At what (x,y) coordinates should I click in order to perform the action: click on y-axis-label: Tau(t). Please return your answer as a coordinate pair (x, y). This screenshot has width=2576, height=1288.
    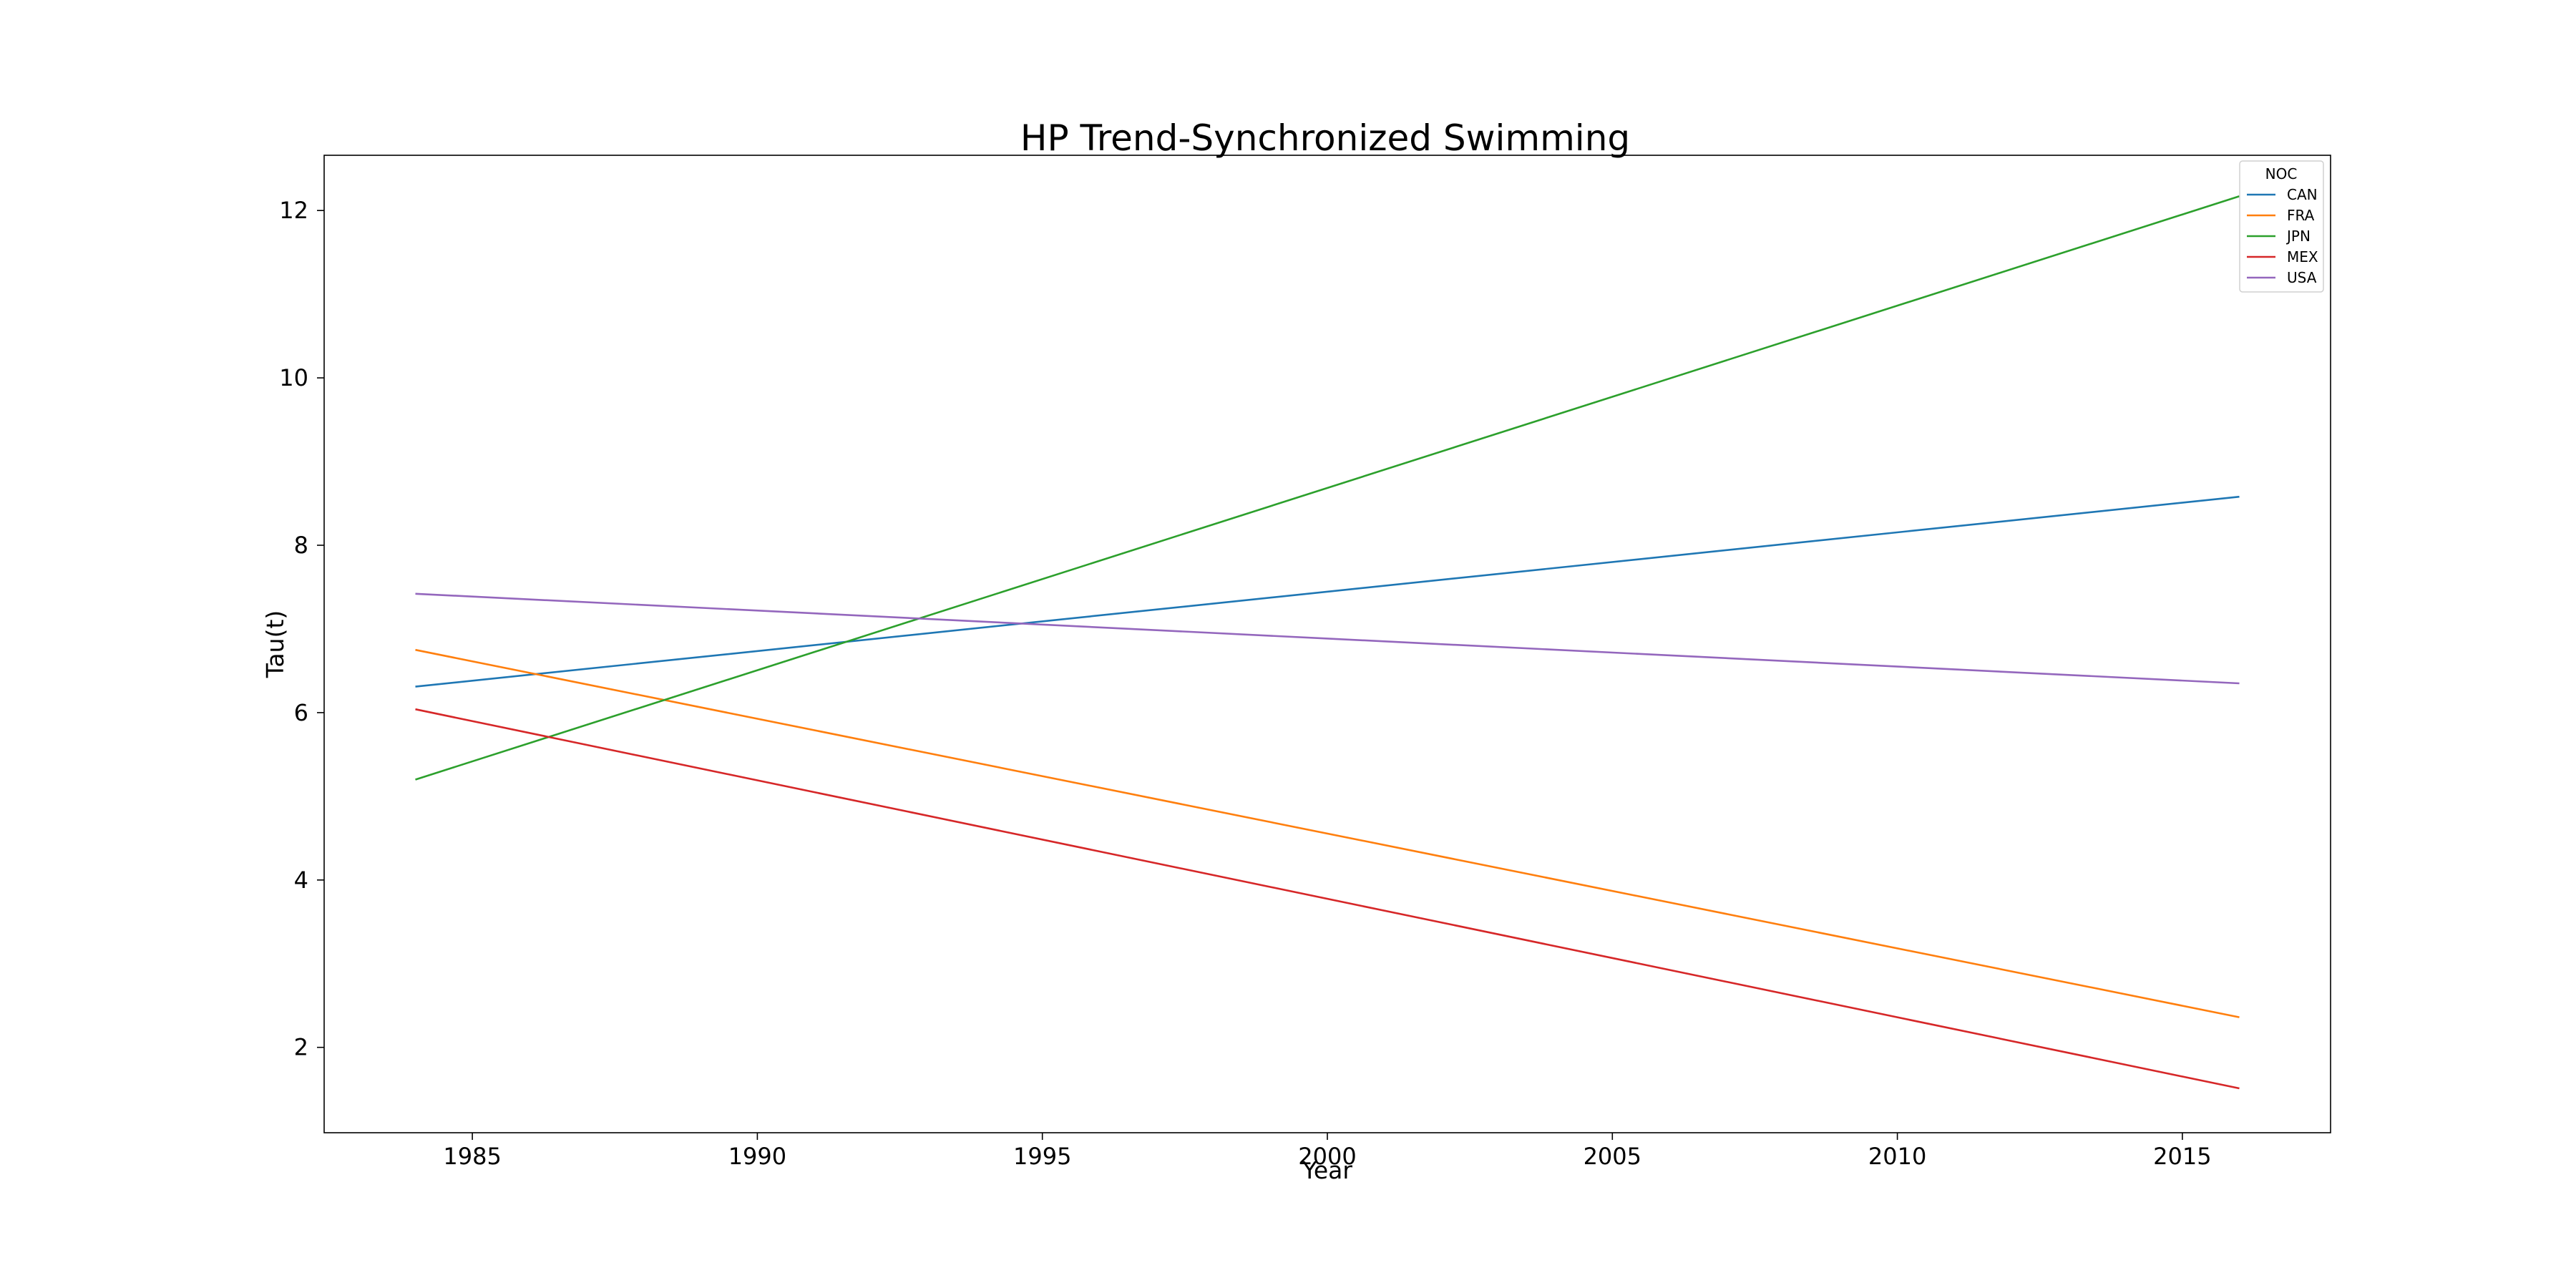
    Looking at the image, I should click on (275, 644).